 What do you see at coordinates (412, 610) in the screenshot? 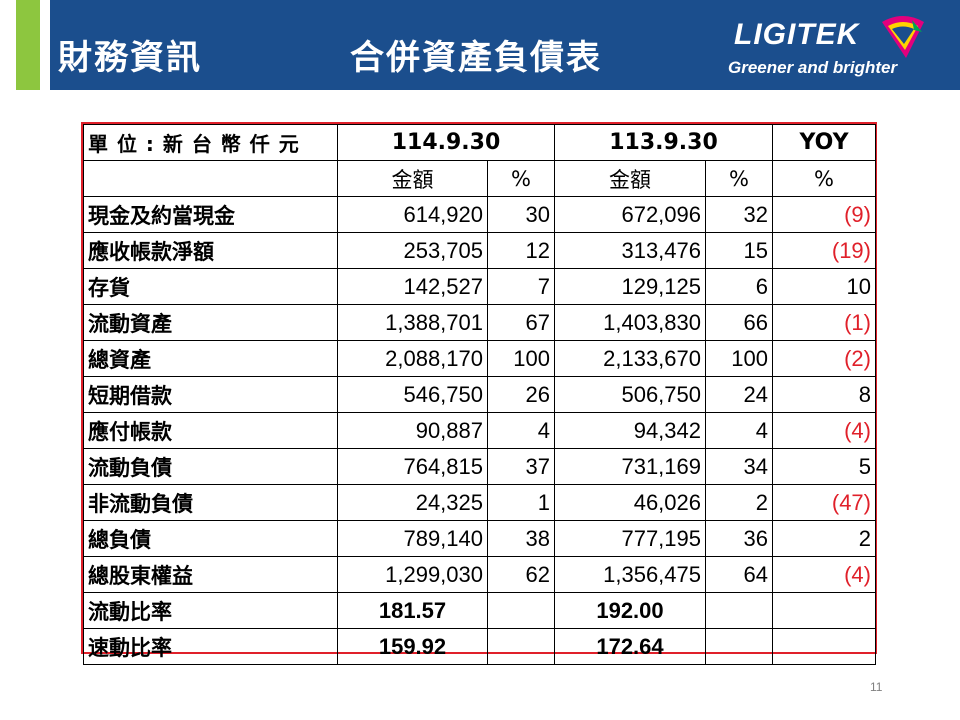
I see `ratio-period1: 181.57` at bounding box center [412, 610].